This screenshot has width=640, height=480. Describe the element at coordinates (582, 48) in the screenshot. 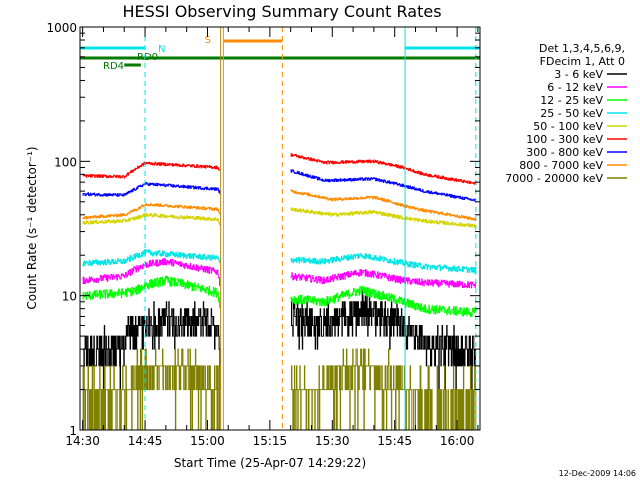

I see `legend-header-1: Det 1,3,4,5,6,9,` at that location.